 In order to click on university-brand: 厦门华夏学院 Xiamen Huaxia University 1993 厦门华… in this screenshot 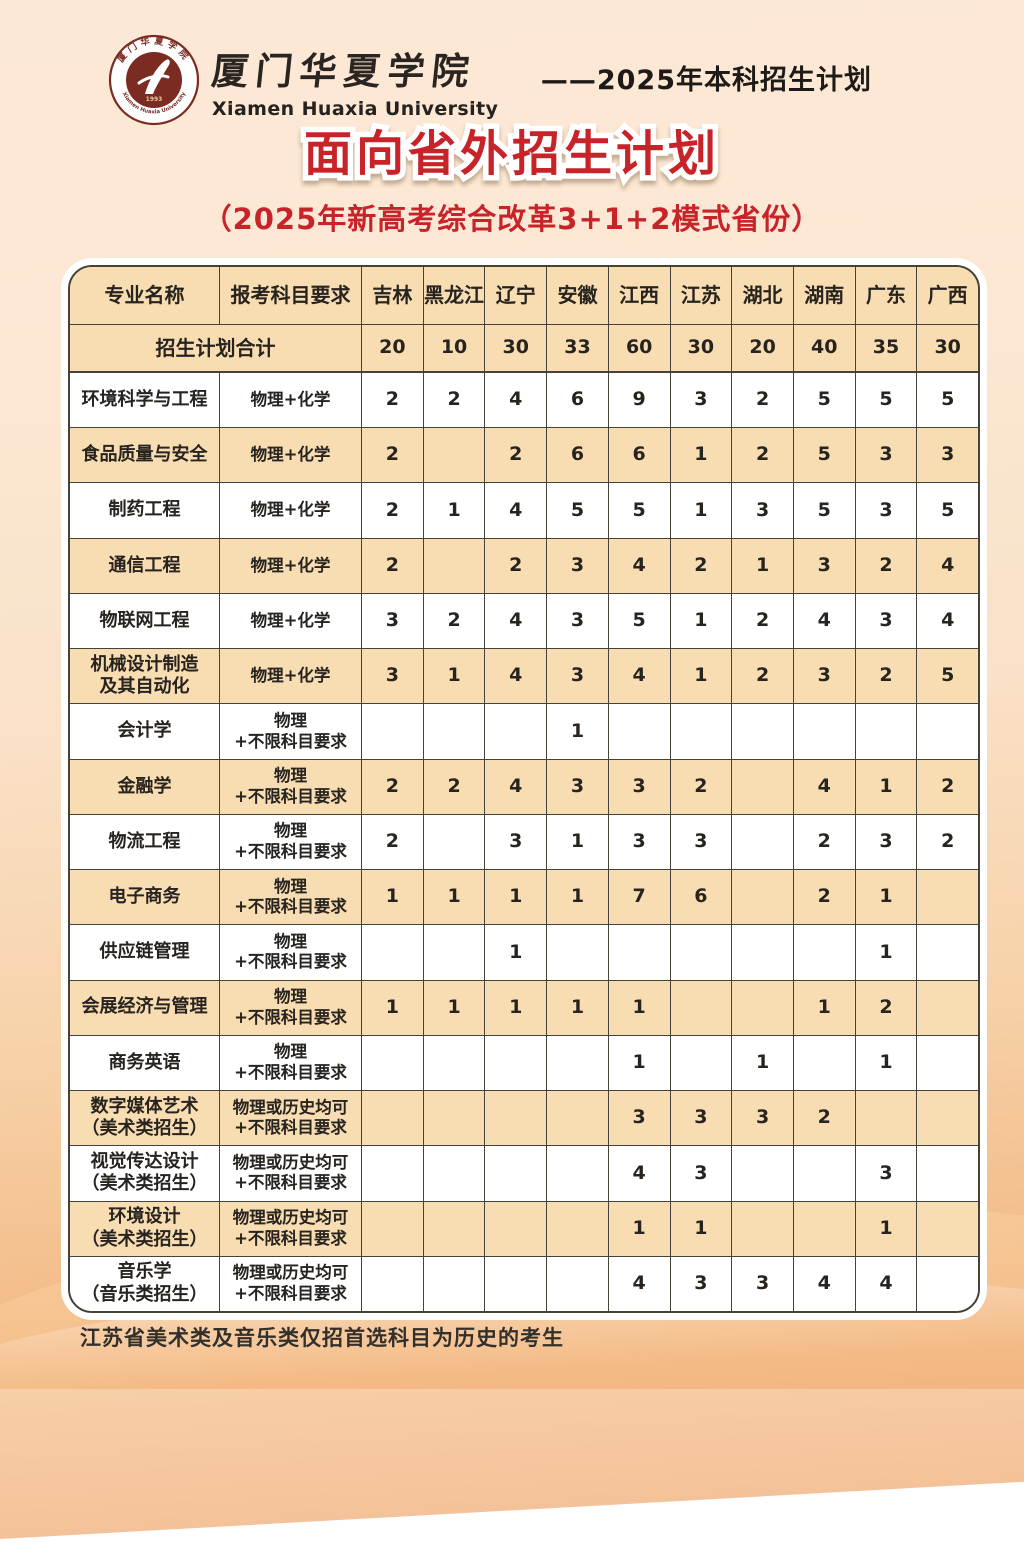, I will do `click(303, 80)`.